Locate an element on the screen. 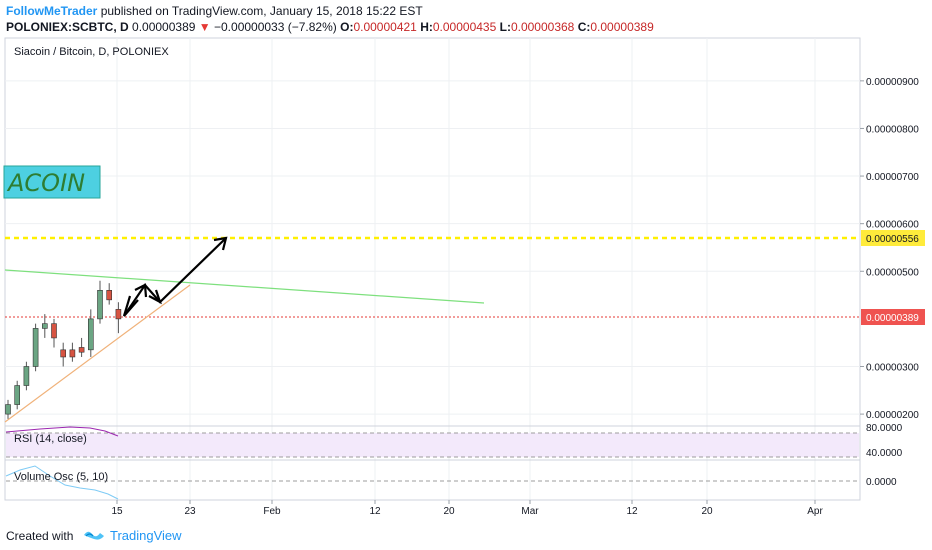 The image size is (932, 550). ascending-support-line is located at coordinates (97, 353).